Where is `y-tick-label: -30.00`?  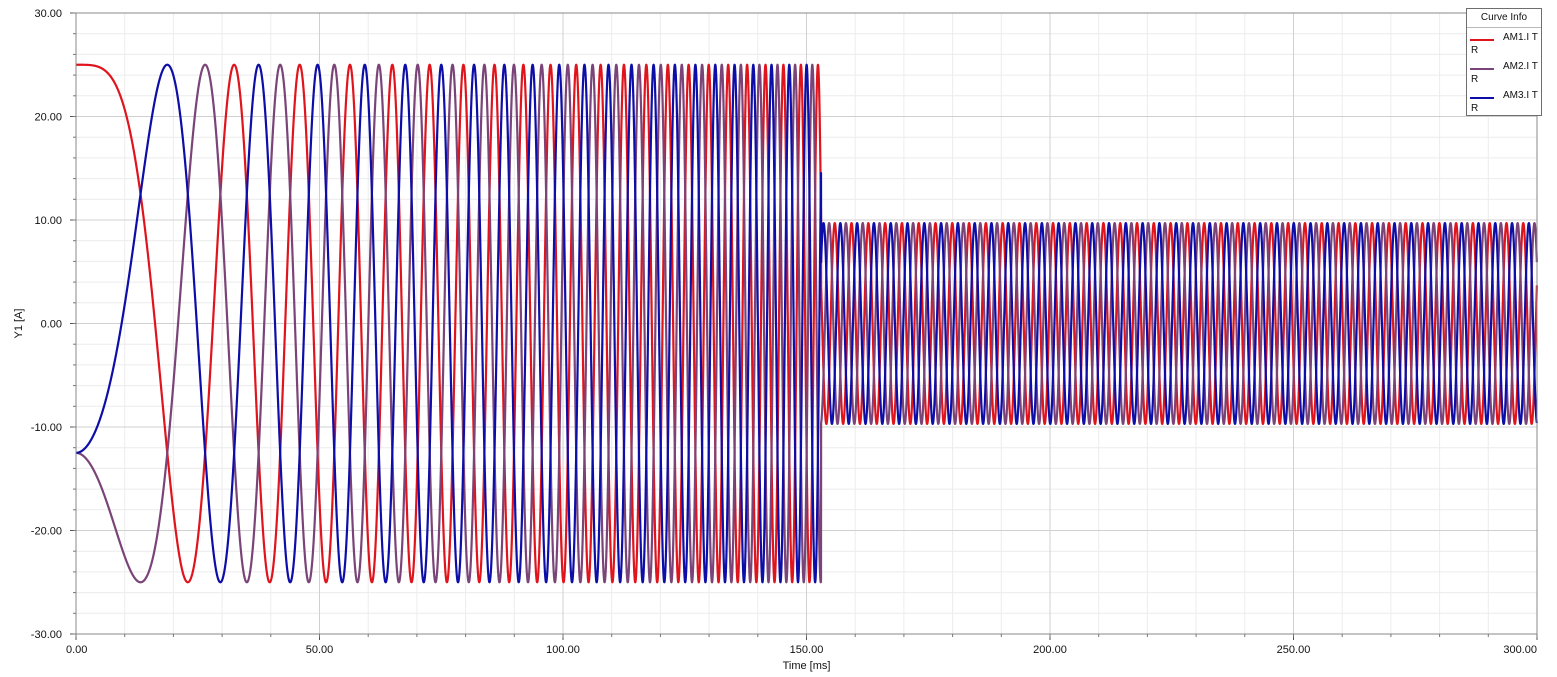
y-tick-label: -30.00 is located at coordinates (46, 635).